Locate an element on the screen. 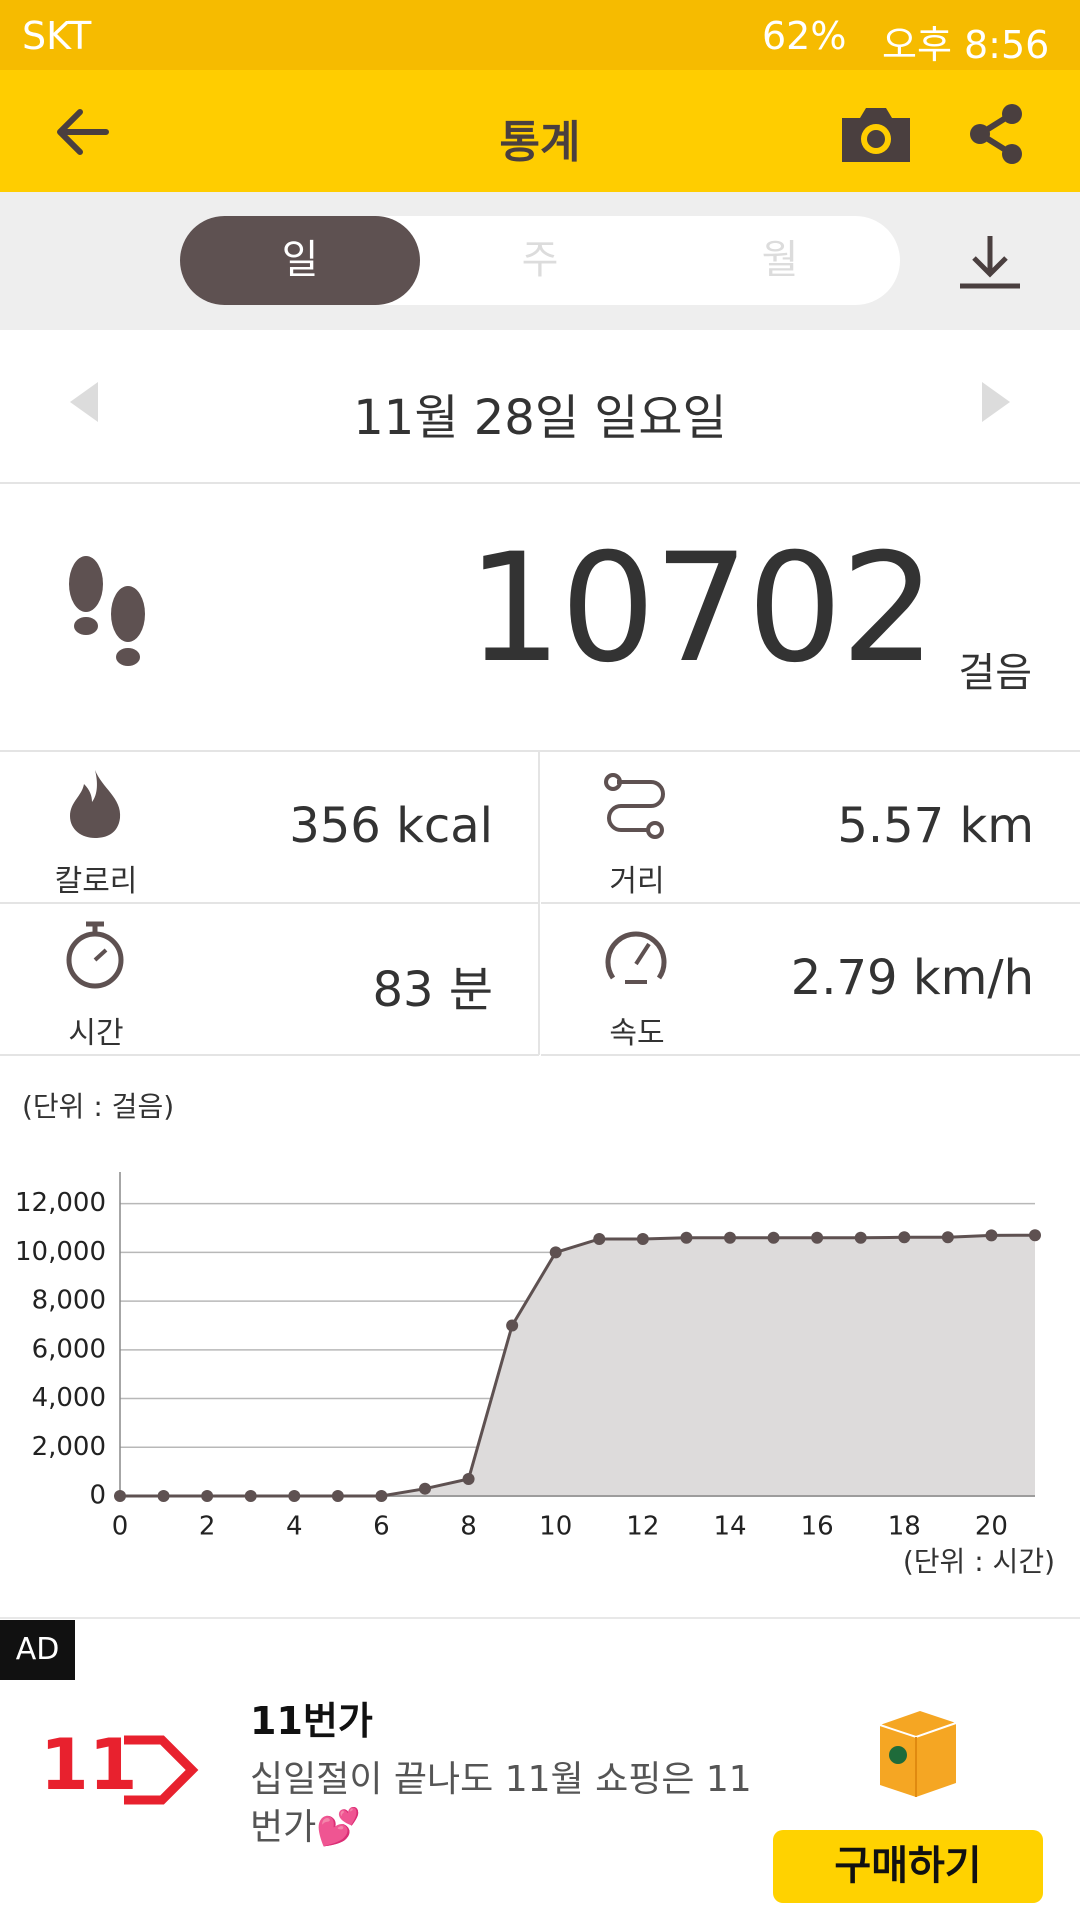 Image resolution: width=1080 pixels, height=1920 pixels. ad-text: 십일절이 끝나도 11월 쇼핑은 11번가💕 is located at coordinates (501, 1803).